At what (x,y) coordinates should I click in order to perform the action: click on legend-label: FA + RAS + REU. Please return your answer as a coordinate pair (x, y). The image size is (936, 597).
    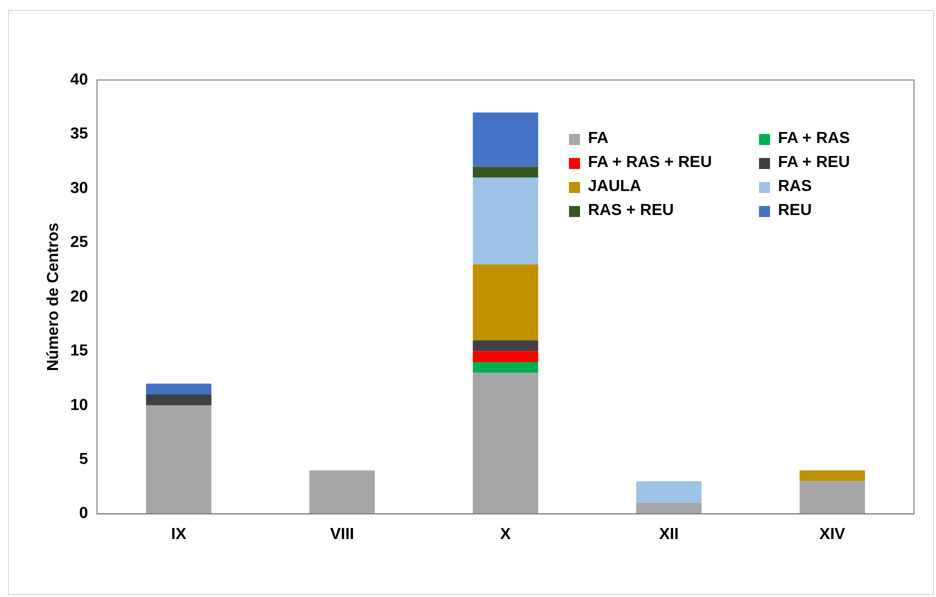
    Looking at the image, I should click on (650, 163).